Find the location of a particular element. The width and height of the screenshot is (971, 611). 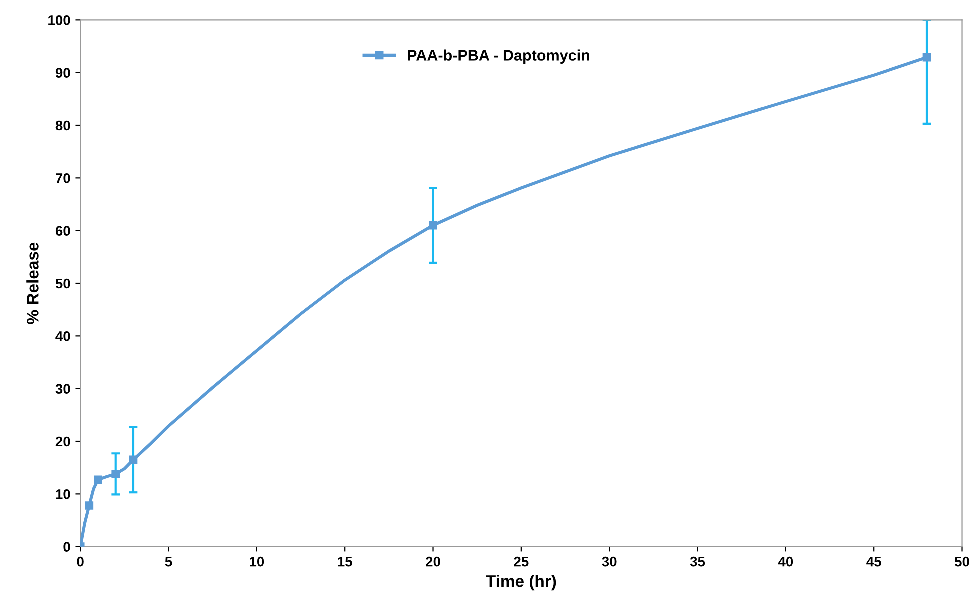

legend-label: PAA-b-PBA - Daptomycin is located at coordinates (499, 57).